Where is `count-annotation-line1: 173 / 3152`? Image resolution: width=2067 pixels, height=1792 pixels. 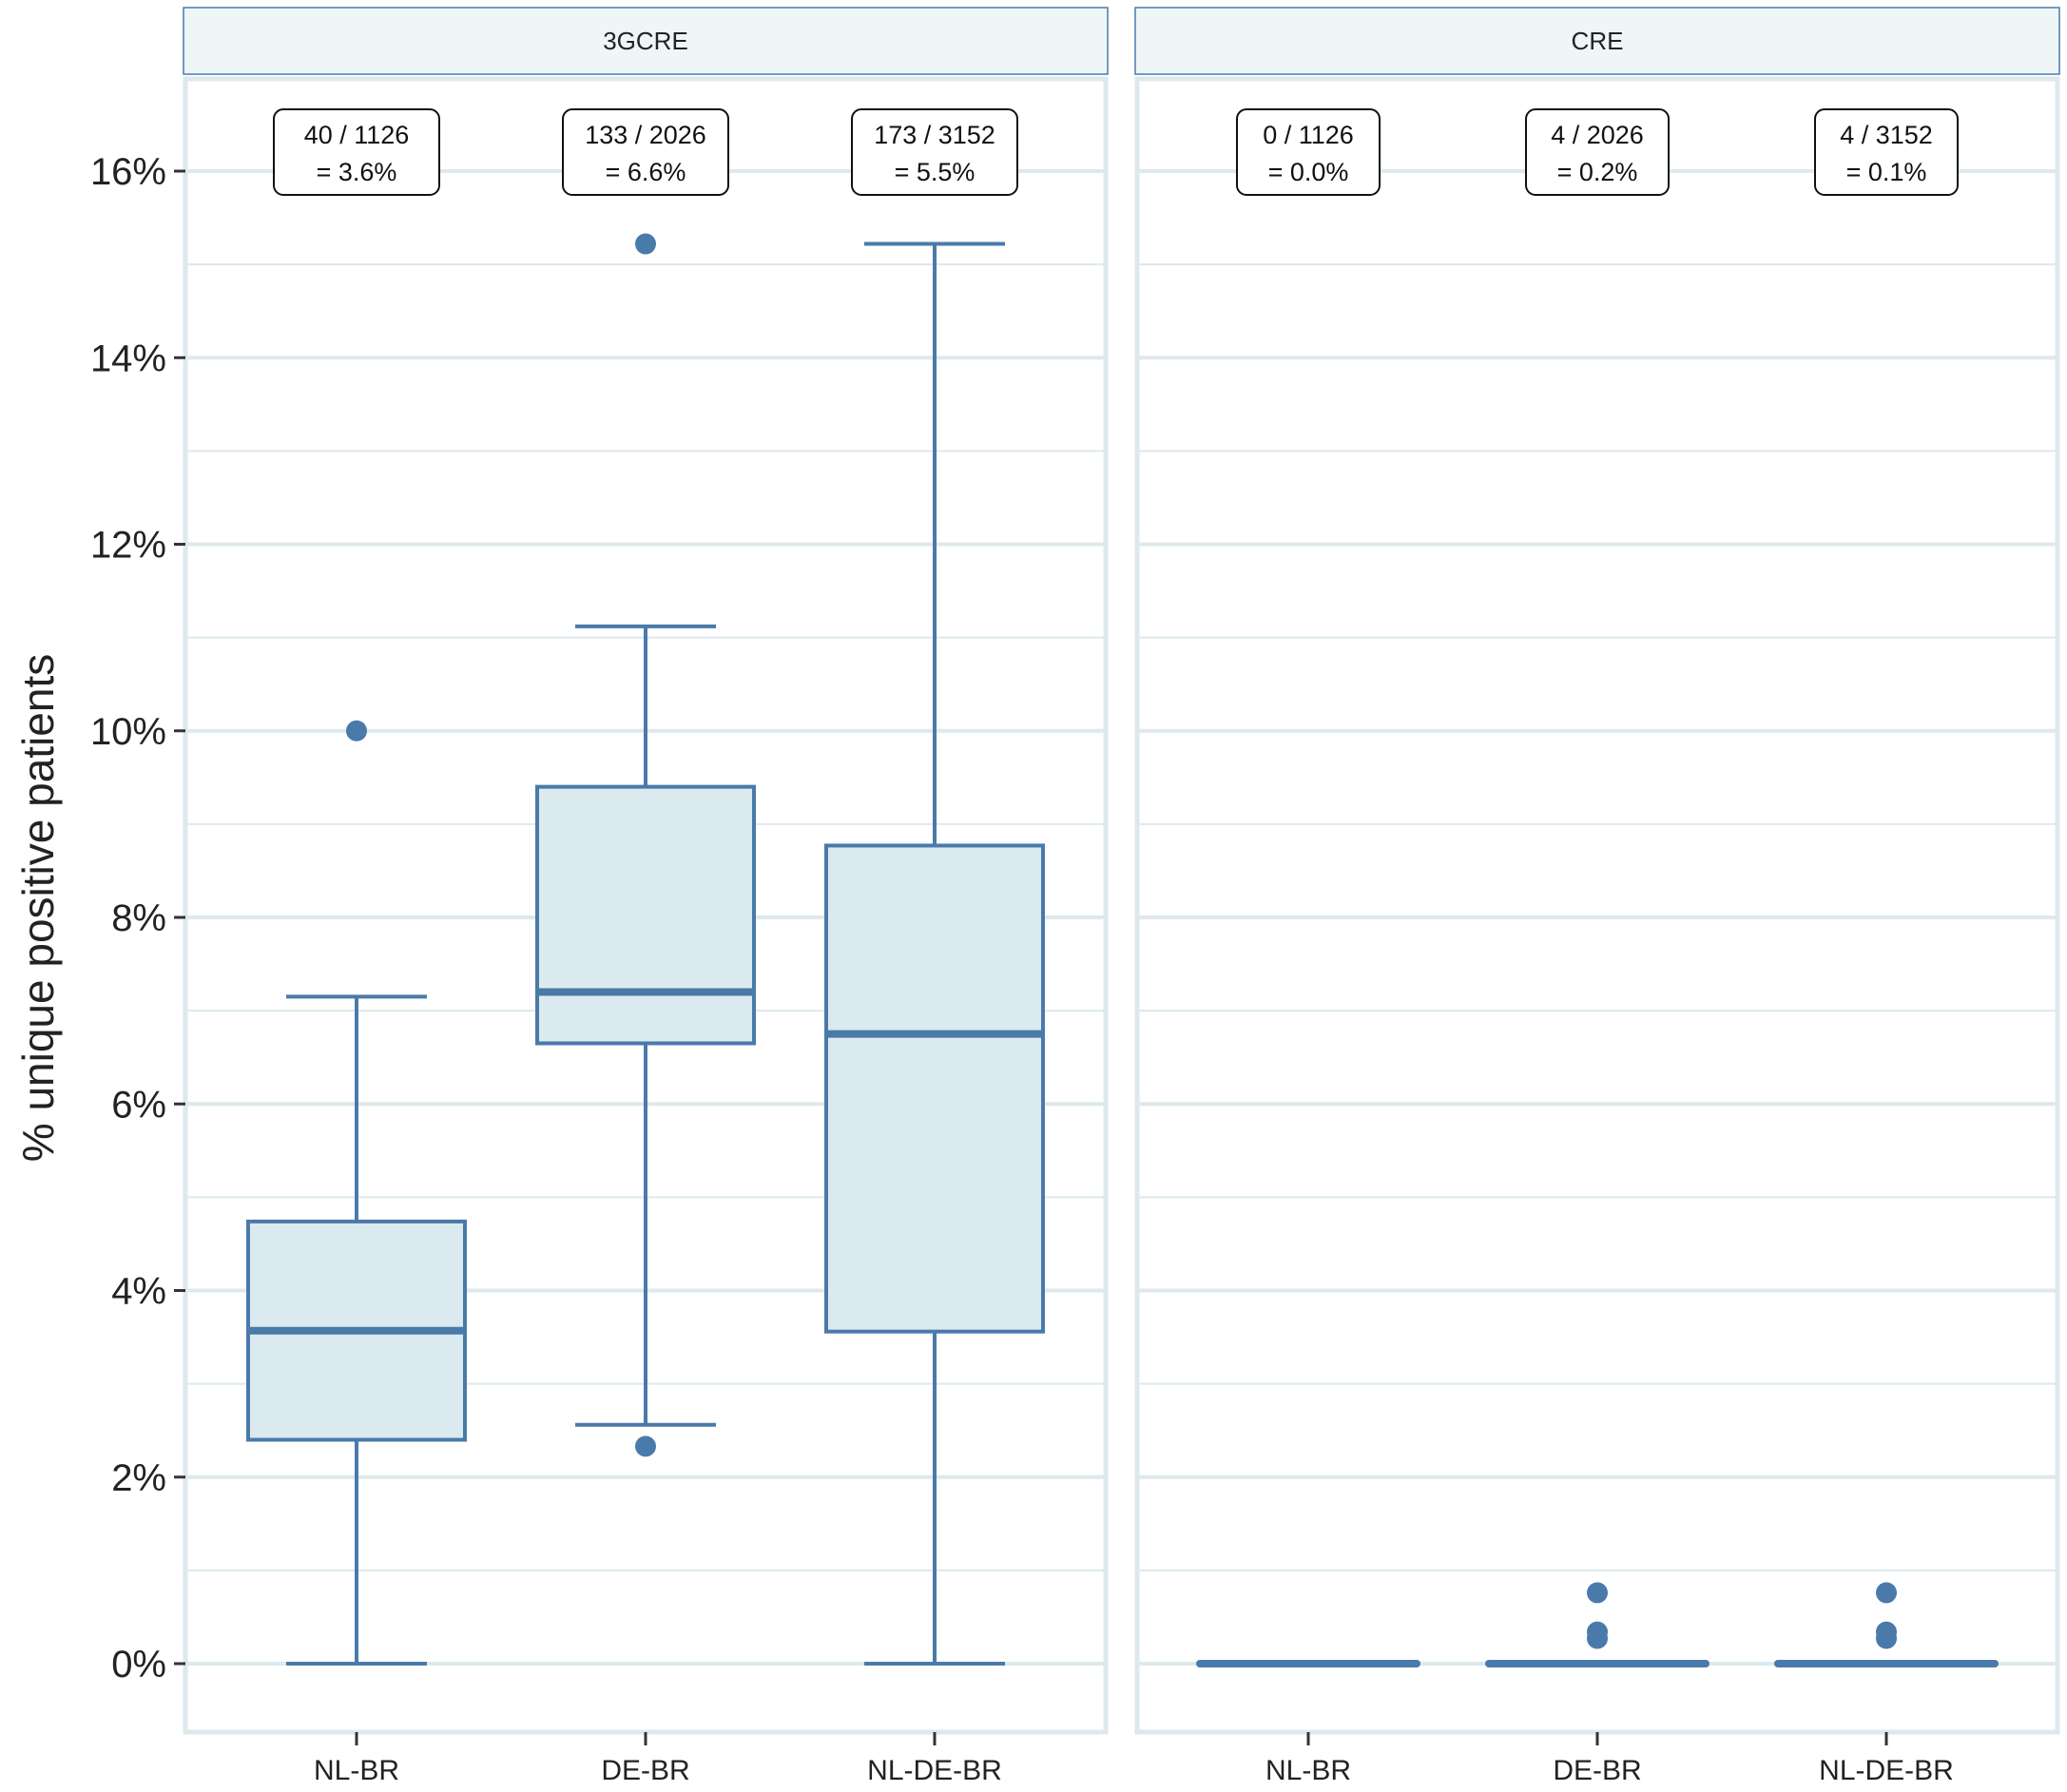
count-annotation-line1: 173 / 3152 is located at coordinates (934, 135).